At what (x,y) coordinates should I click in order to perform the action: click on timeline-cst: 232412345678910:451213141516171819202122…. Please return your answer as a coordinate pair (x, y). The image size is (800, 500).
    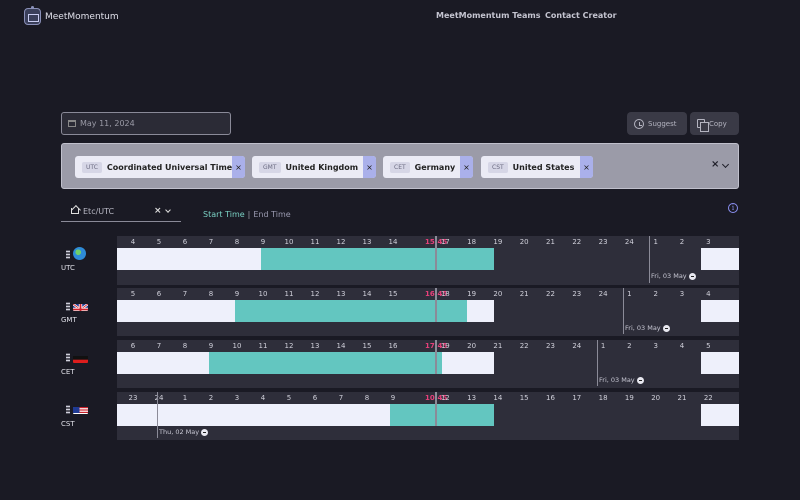
    Looking at the image, I should click on (428, 416).